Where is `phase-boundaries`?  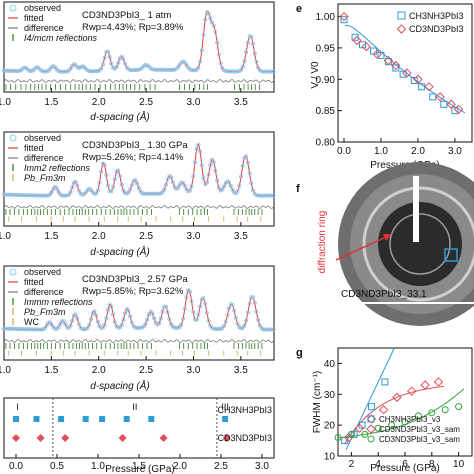 phase-boundaries is located at coordinates (135, 428).